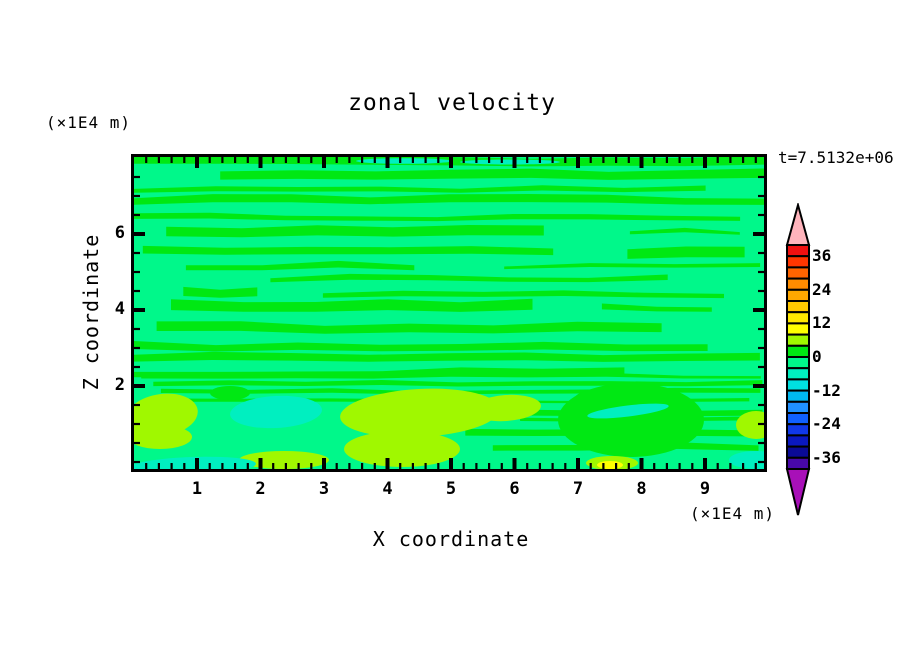  Describe the element at coordinates (817, 356) in the screenshot. I see `colorbar-tick-label: 0` at that location.